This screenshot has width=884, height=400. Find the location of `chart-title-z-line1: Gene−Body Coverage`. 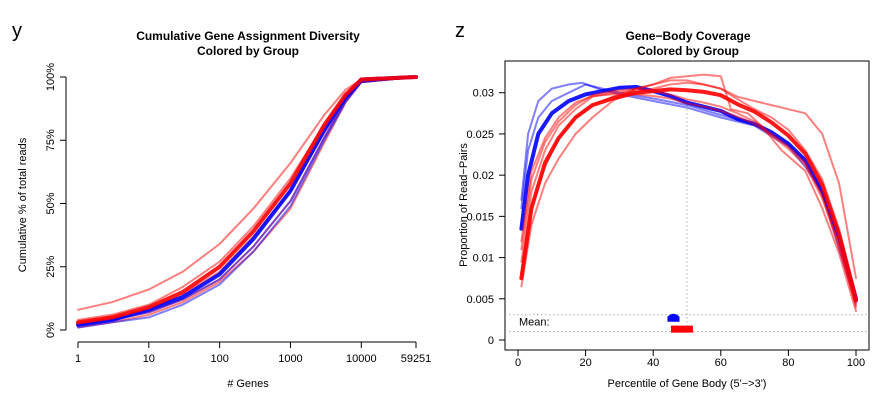

chart-title-z-line1: Gene−Body Coverage is located at coordinates (687, 36).